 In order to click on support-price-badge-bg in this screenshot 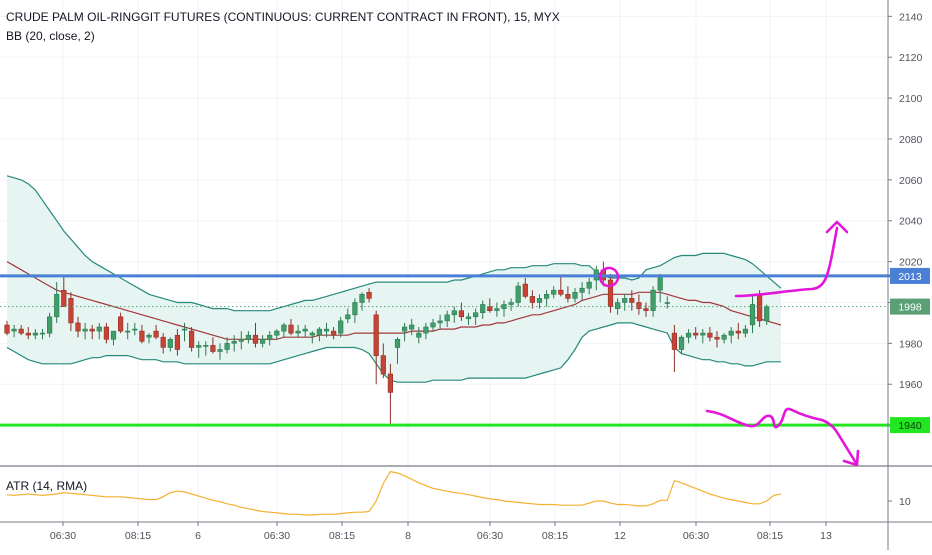, I will do `click(910, 425)`.